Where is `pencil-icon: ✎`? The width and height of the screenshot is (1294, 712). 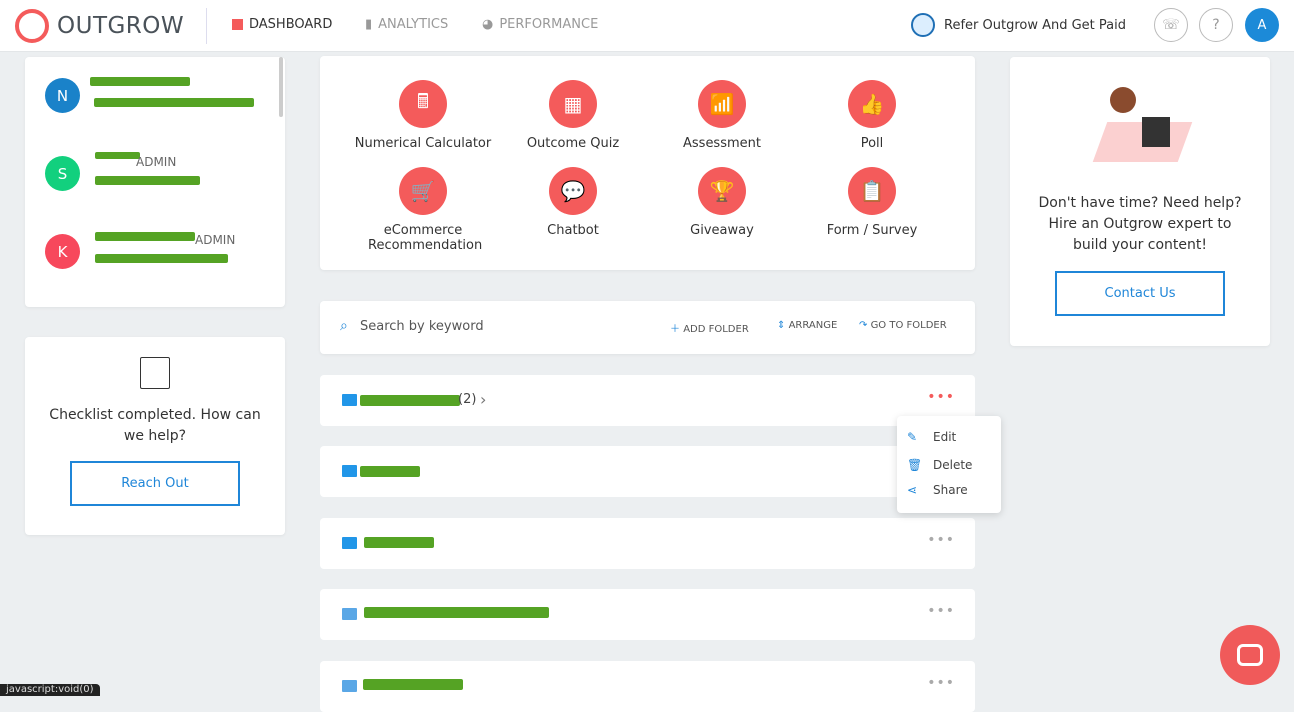 pencil-icon: ✎ is located at coordinates (912, 437).